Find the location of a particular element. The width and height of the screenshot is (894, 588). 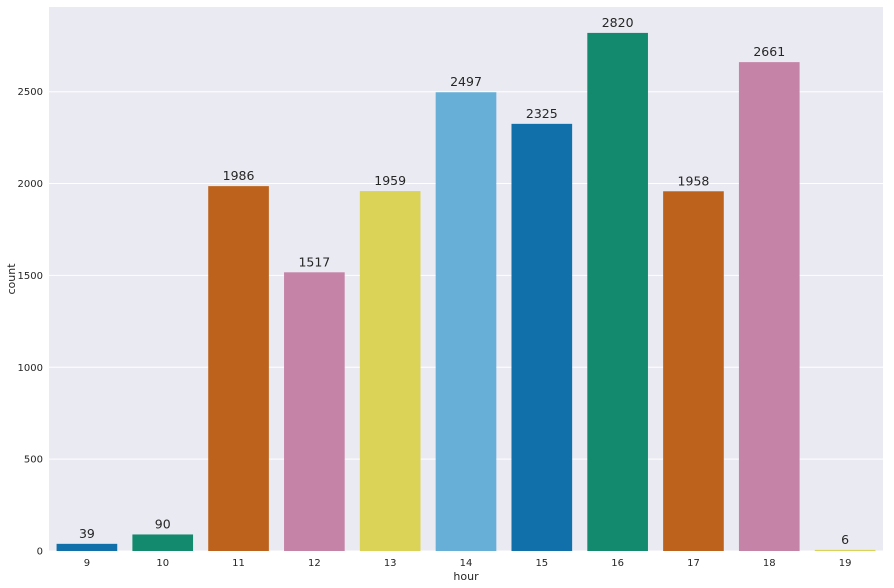

data-label: 6 is located at coordinates (845, 539).